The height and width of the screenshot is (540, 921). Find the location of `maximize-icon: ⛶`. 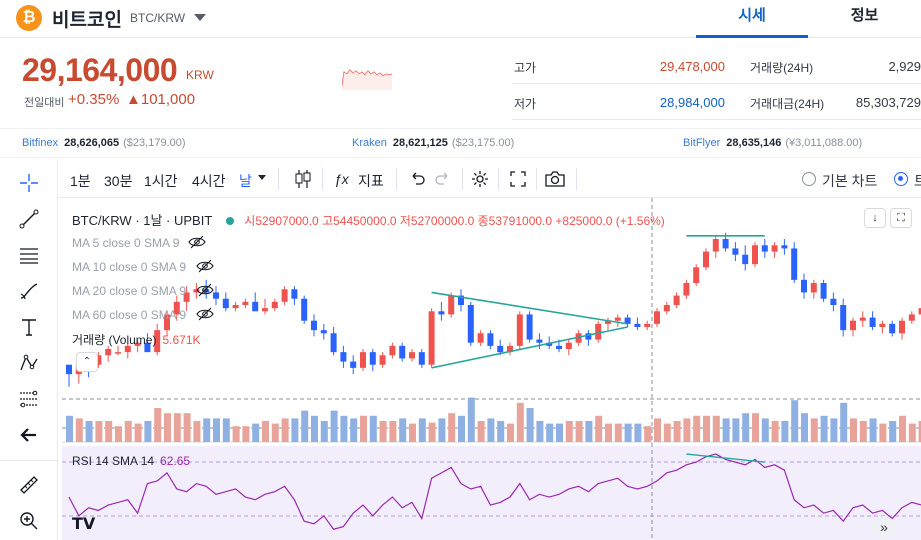

maximize-icon: ⛶ is located at coordinates (901, 218).